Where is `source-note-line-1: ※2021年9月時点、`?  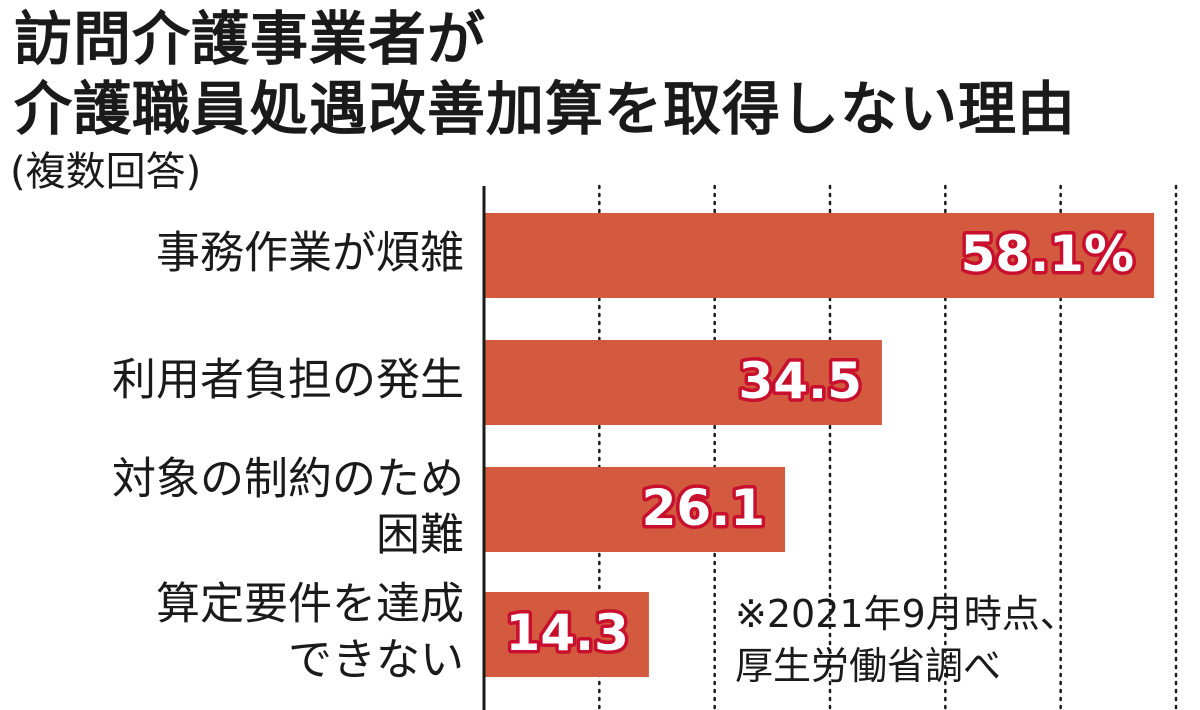 source-note-line-1: ※2021年9月時点、 is located at coordinates (906, 614).